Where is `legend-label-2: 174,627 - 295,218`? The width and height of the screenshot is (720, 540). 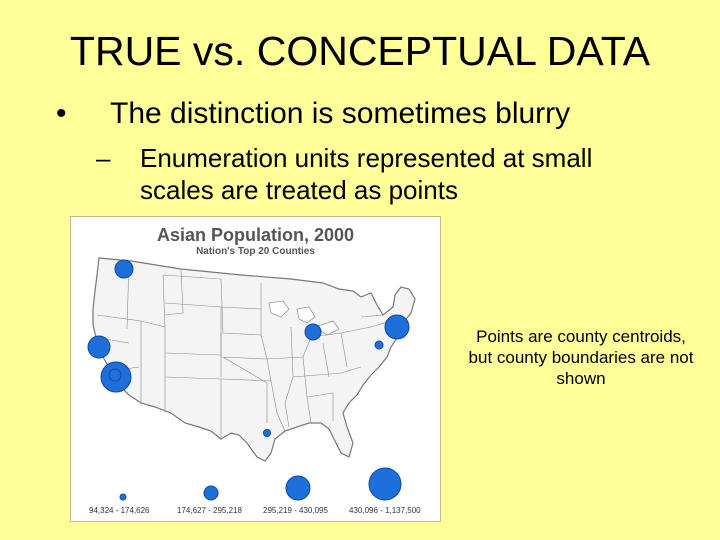 legend-label-2: 174,627 - 295,218 is located at coordinates (209, 510).